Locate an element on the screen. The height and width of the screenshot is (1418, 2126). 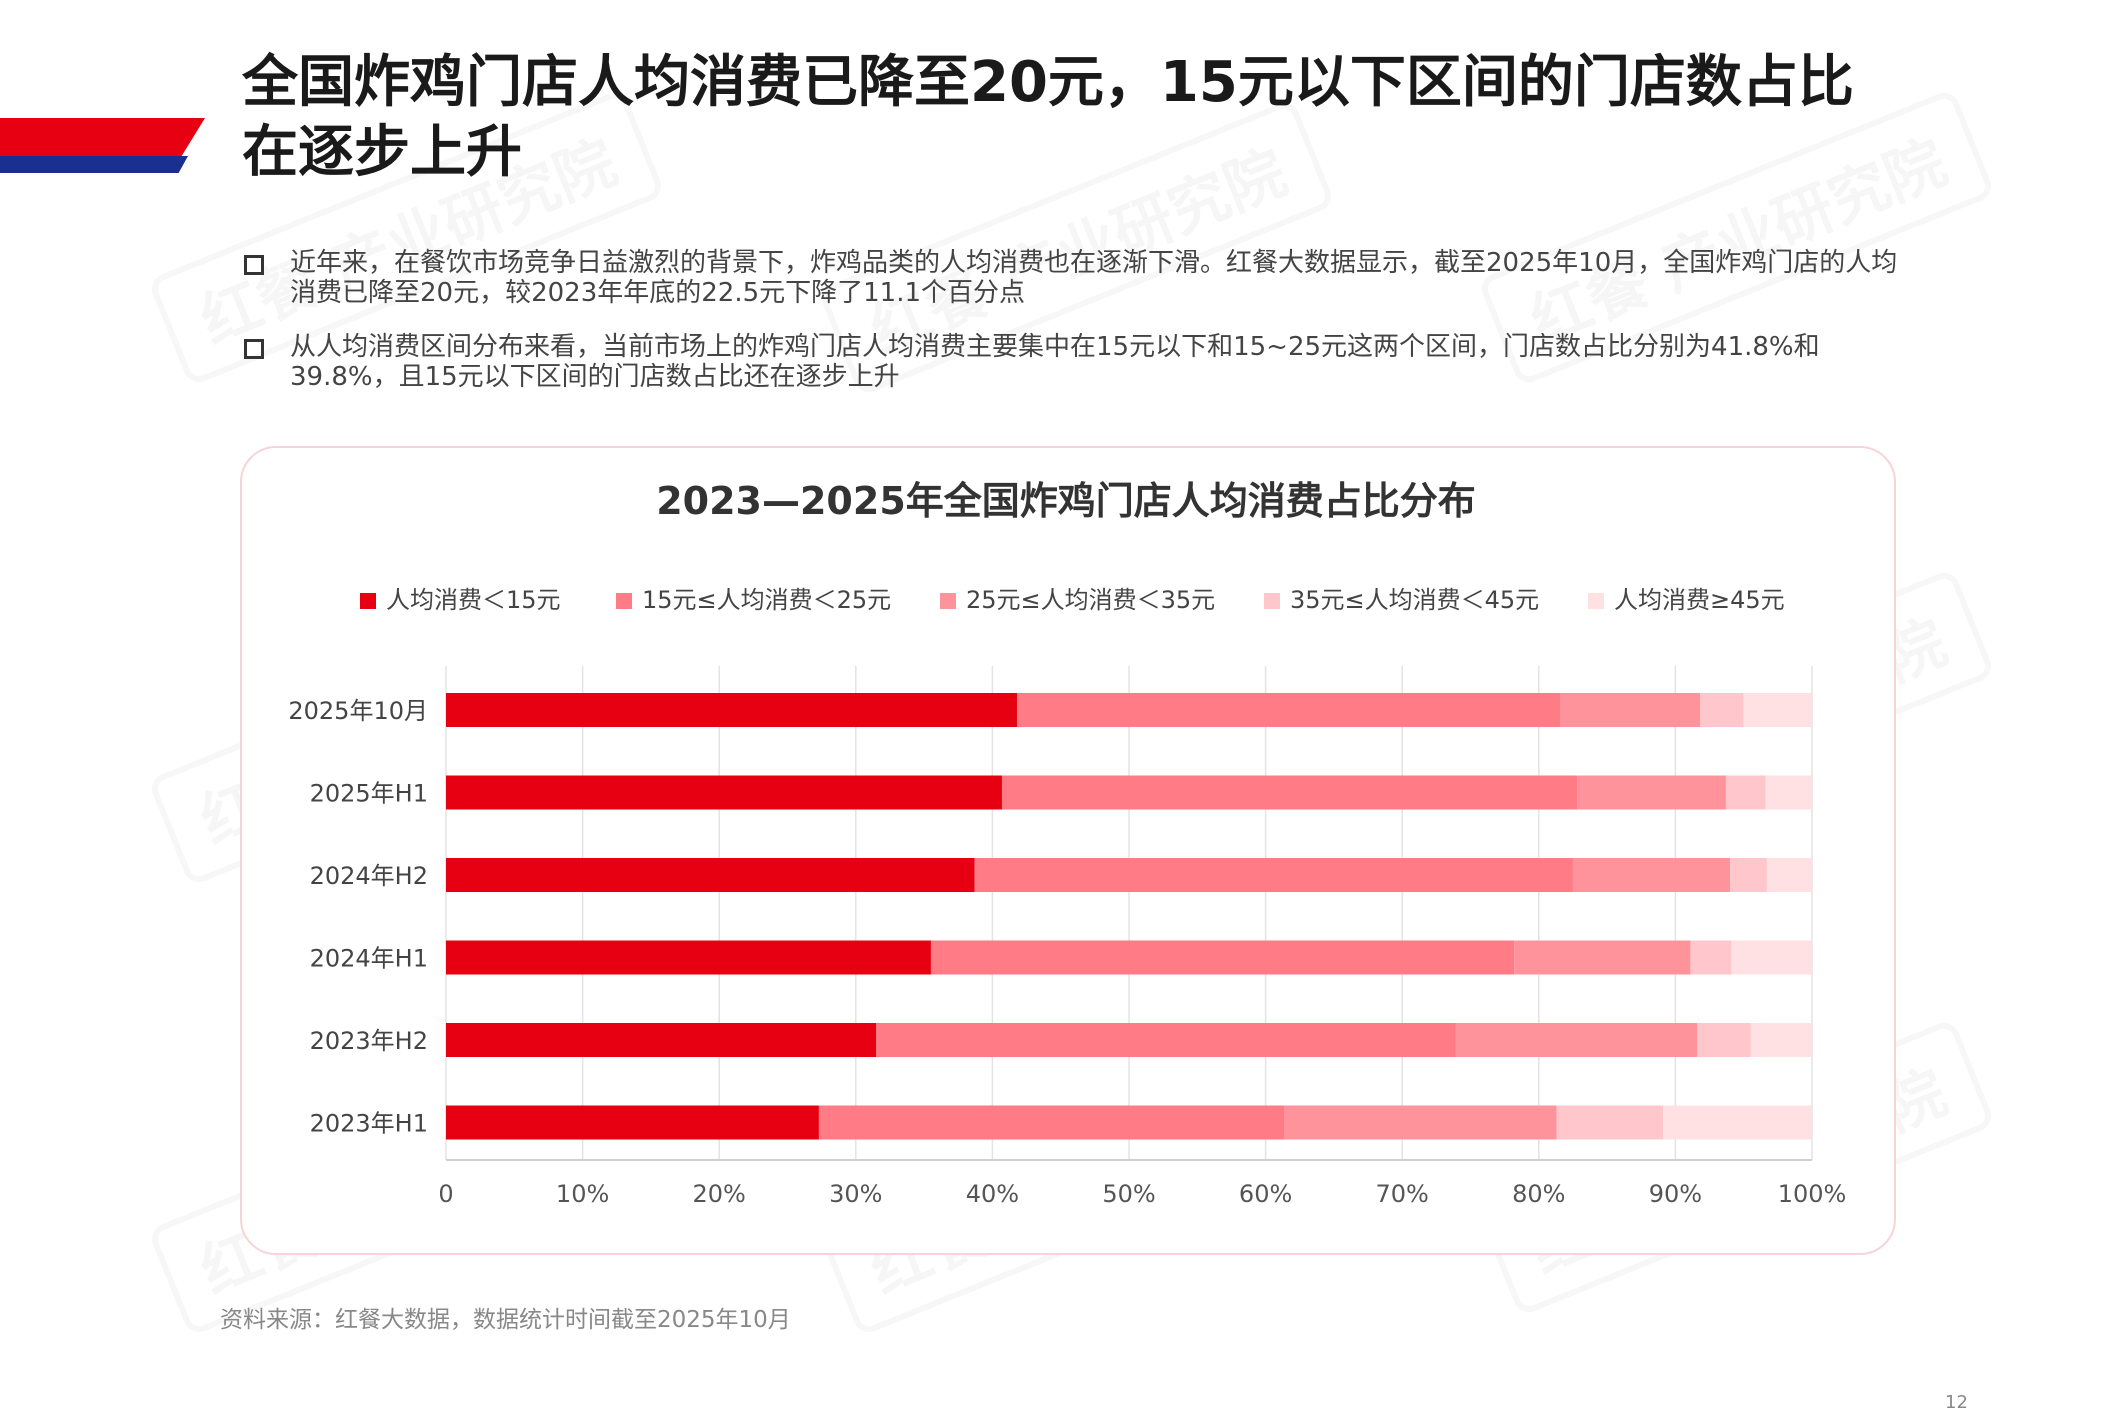
legend-item: 25元≤人均消费＜35元 is located at coordinates (1077, 597).